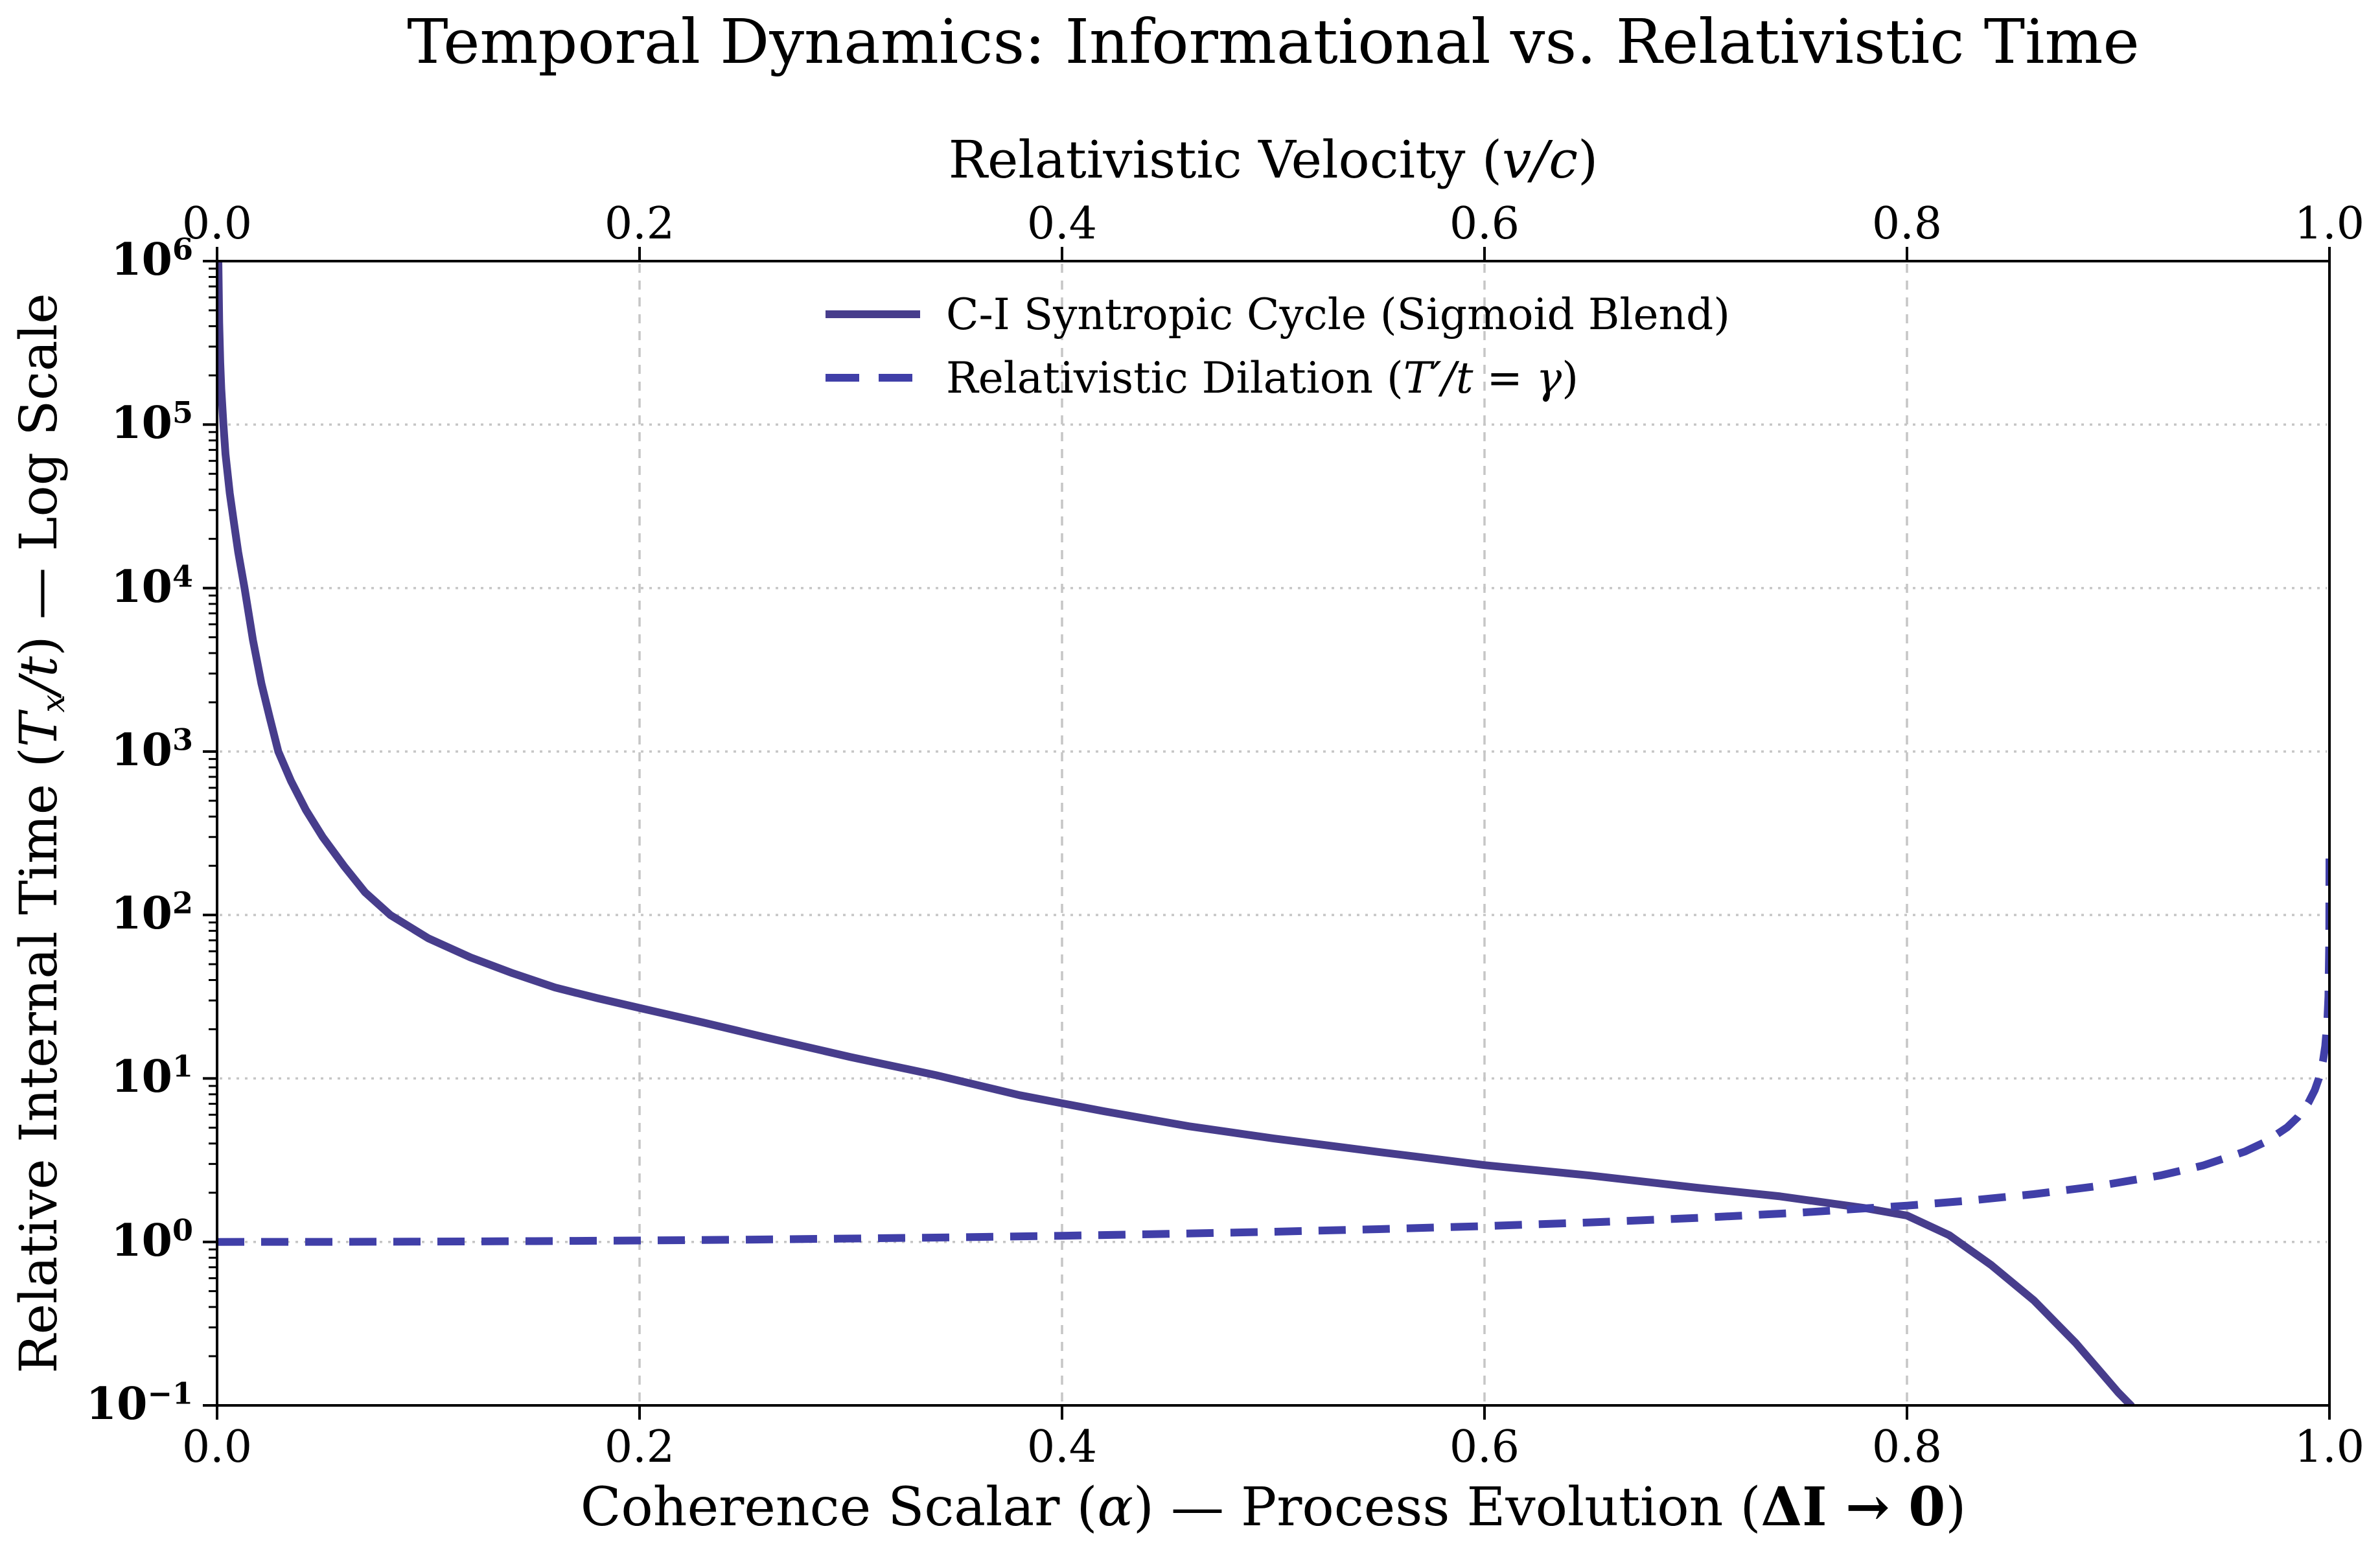 Image resolution: width=2380 pixels, height=1546 pixels. What do you see at coordinates (1570, 377) in the screenshot?
I see `legend-label-dilation-post: )` at bounding box center [1570, 377].